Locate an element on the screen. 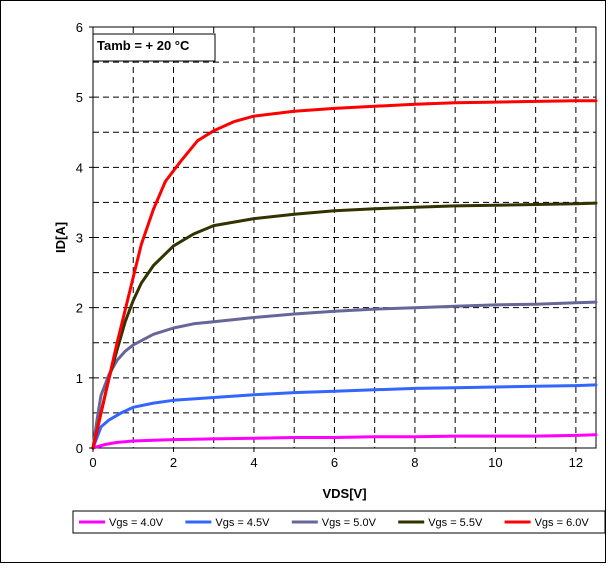  x-tick-label: 0 is located at coordinates (92, 462).